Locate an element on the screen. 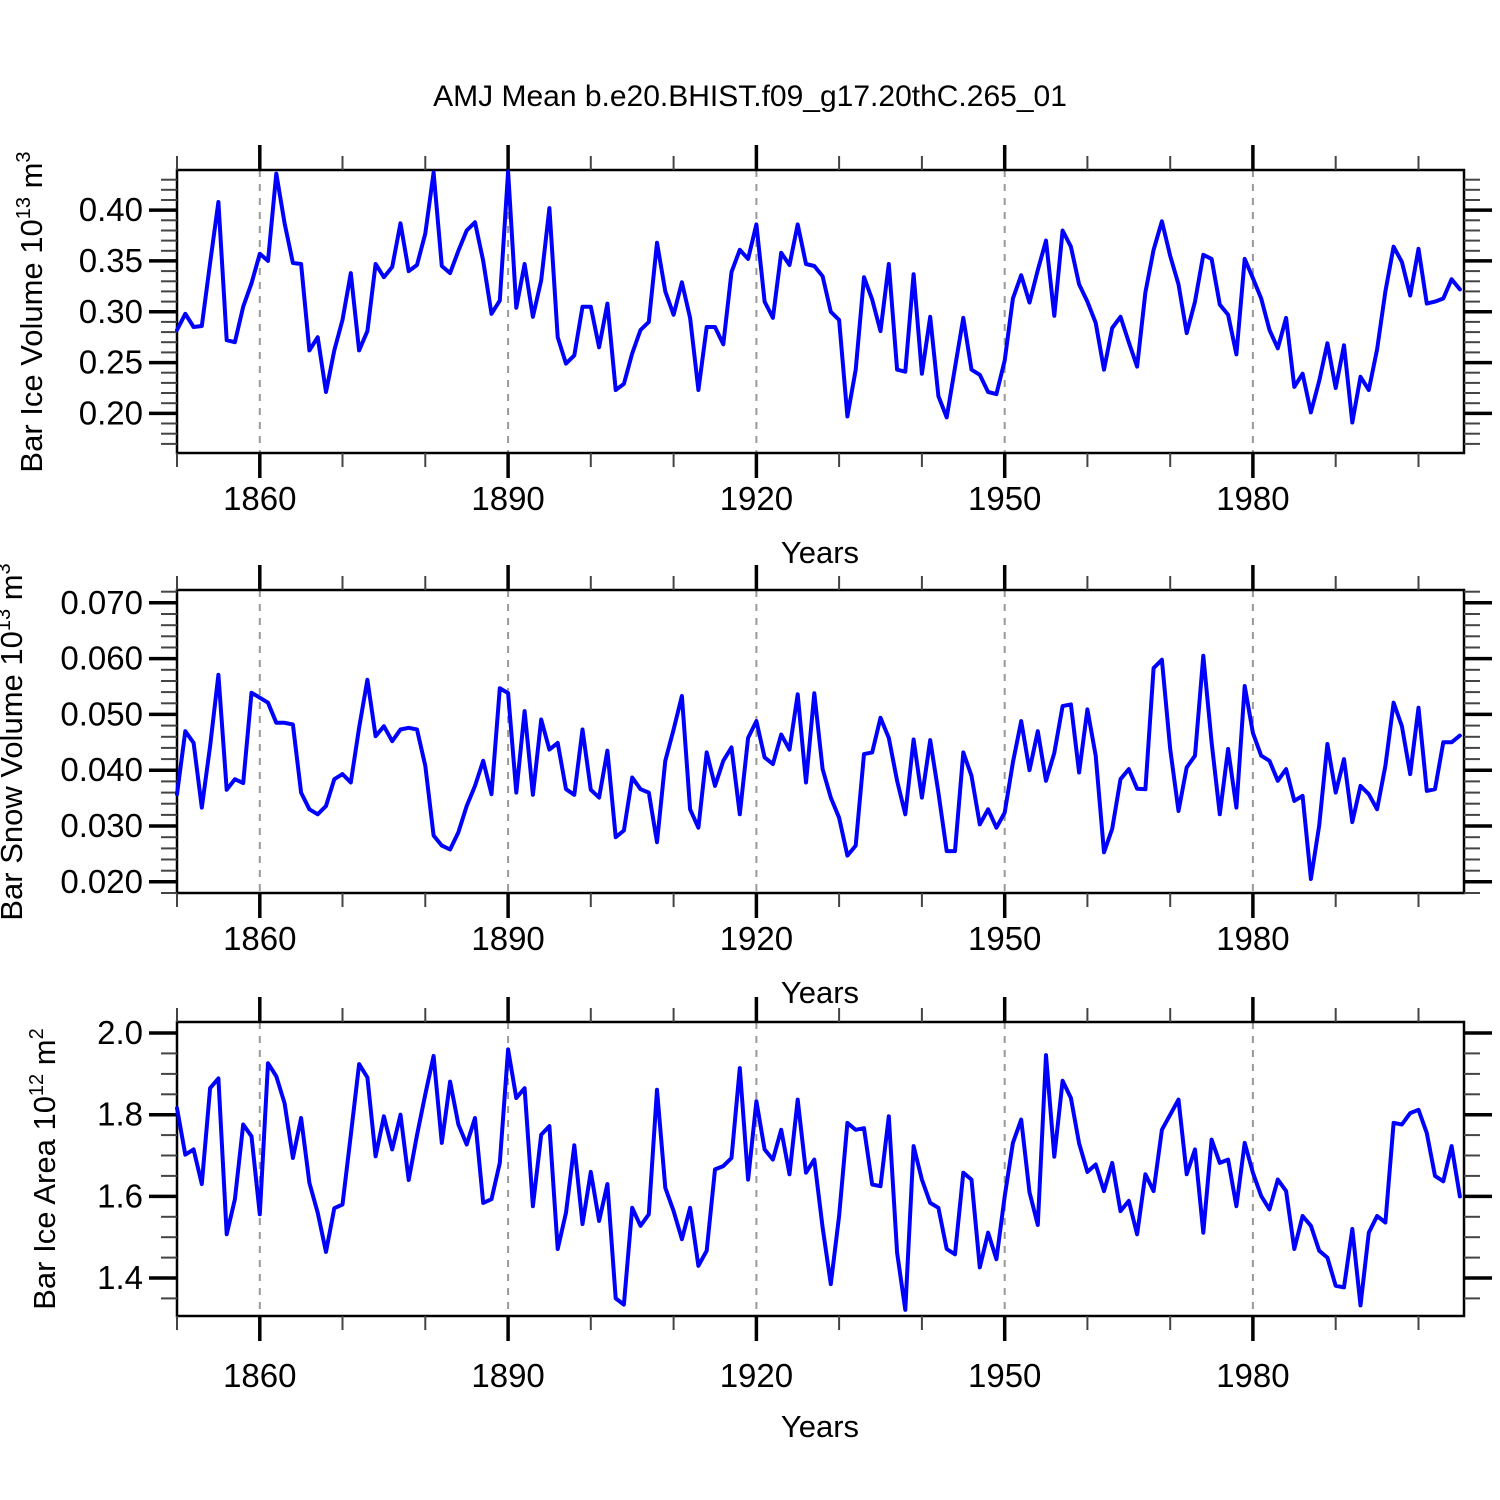 The image size is (1500, 1500). y-tick-label: 0.25 is located at coordinates (111, 362).